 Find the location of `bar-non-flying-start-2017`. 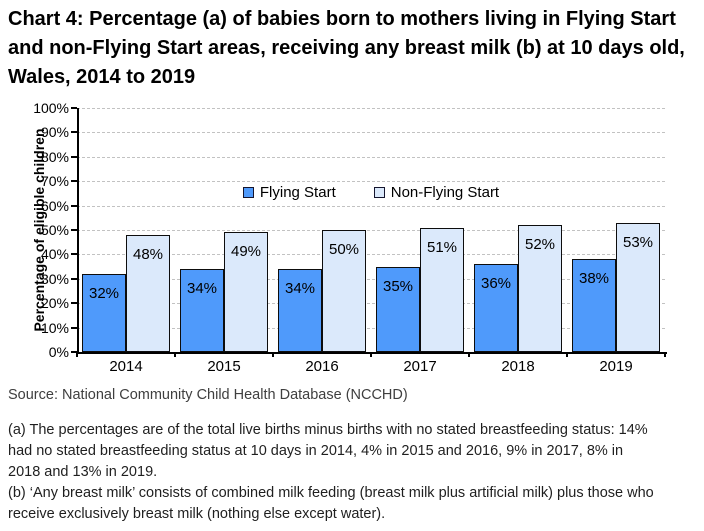

bar-non-flying-start-2017 is located at coordinates (442, 289).